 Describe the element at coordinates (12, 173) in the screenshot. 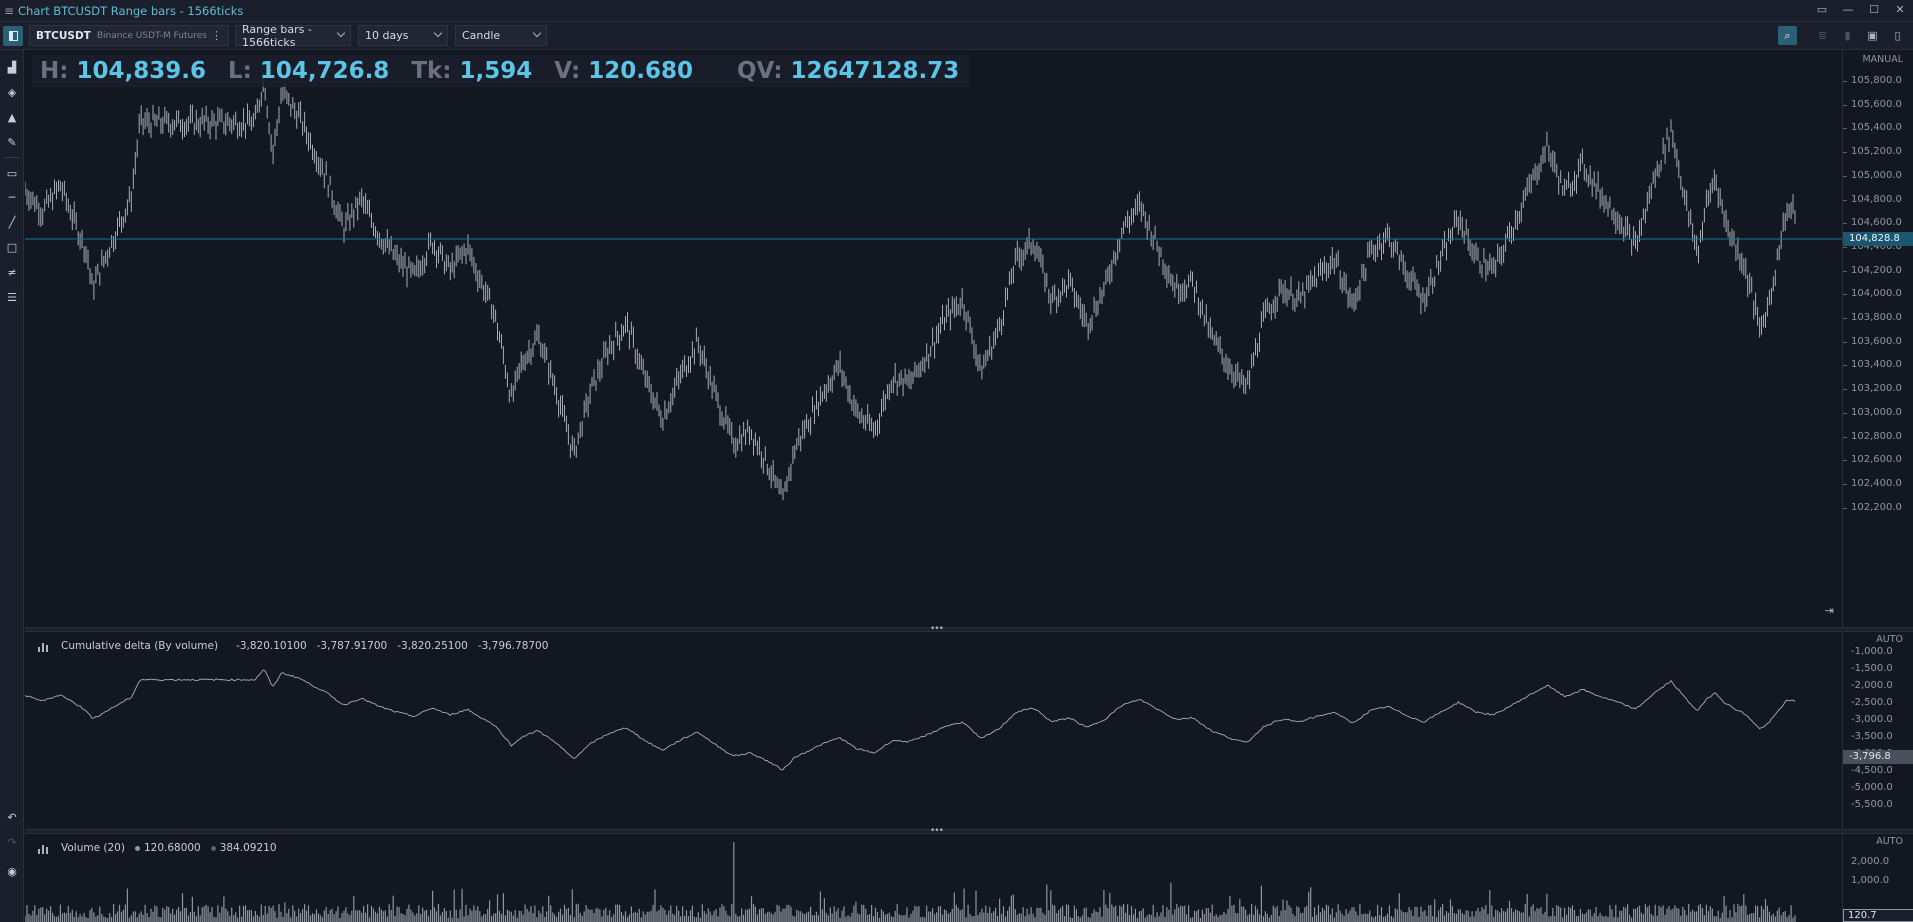

I see `ruler-icon: ▭` at that location.